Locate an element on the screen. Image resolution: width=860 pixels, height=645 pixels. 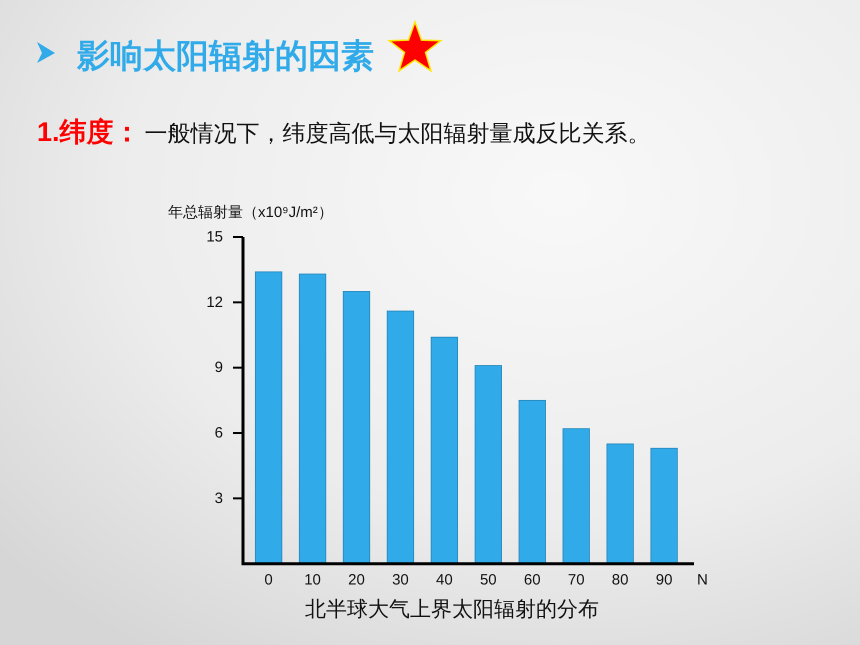
x-axis-title: N is located at coordinates (702, 580).